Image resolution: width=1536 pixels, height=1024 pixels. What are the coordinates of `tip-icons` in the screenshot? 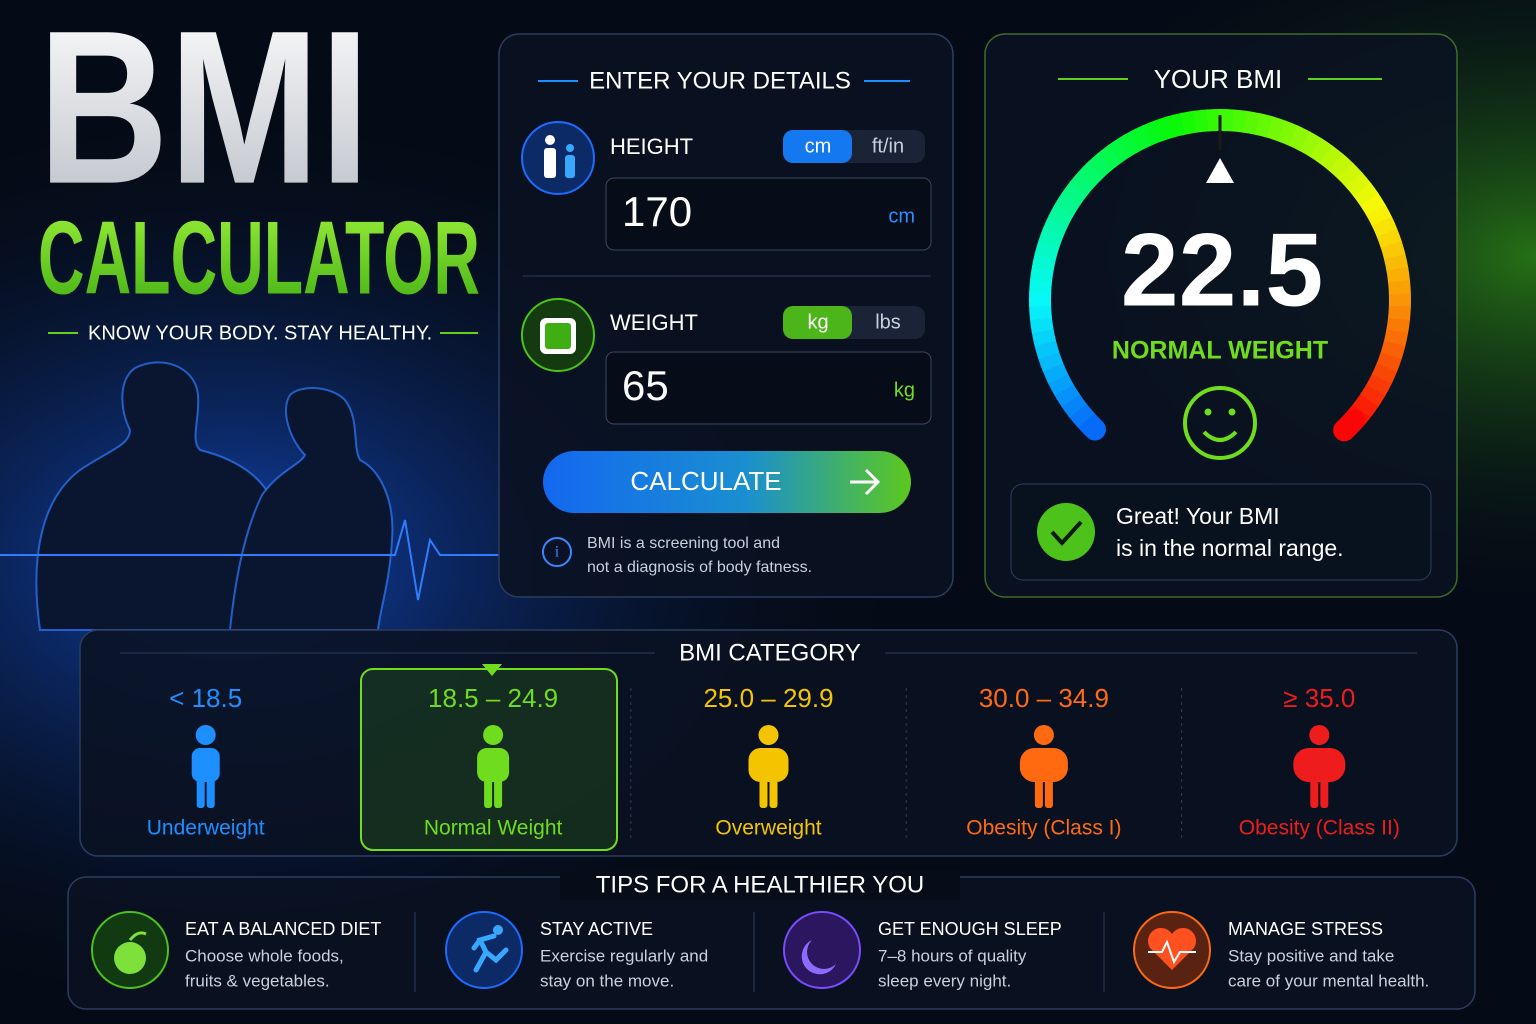 It's located at (651, 950).